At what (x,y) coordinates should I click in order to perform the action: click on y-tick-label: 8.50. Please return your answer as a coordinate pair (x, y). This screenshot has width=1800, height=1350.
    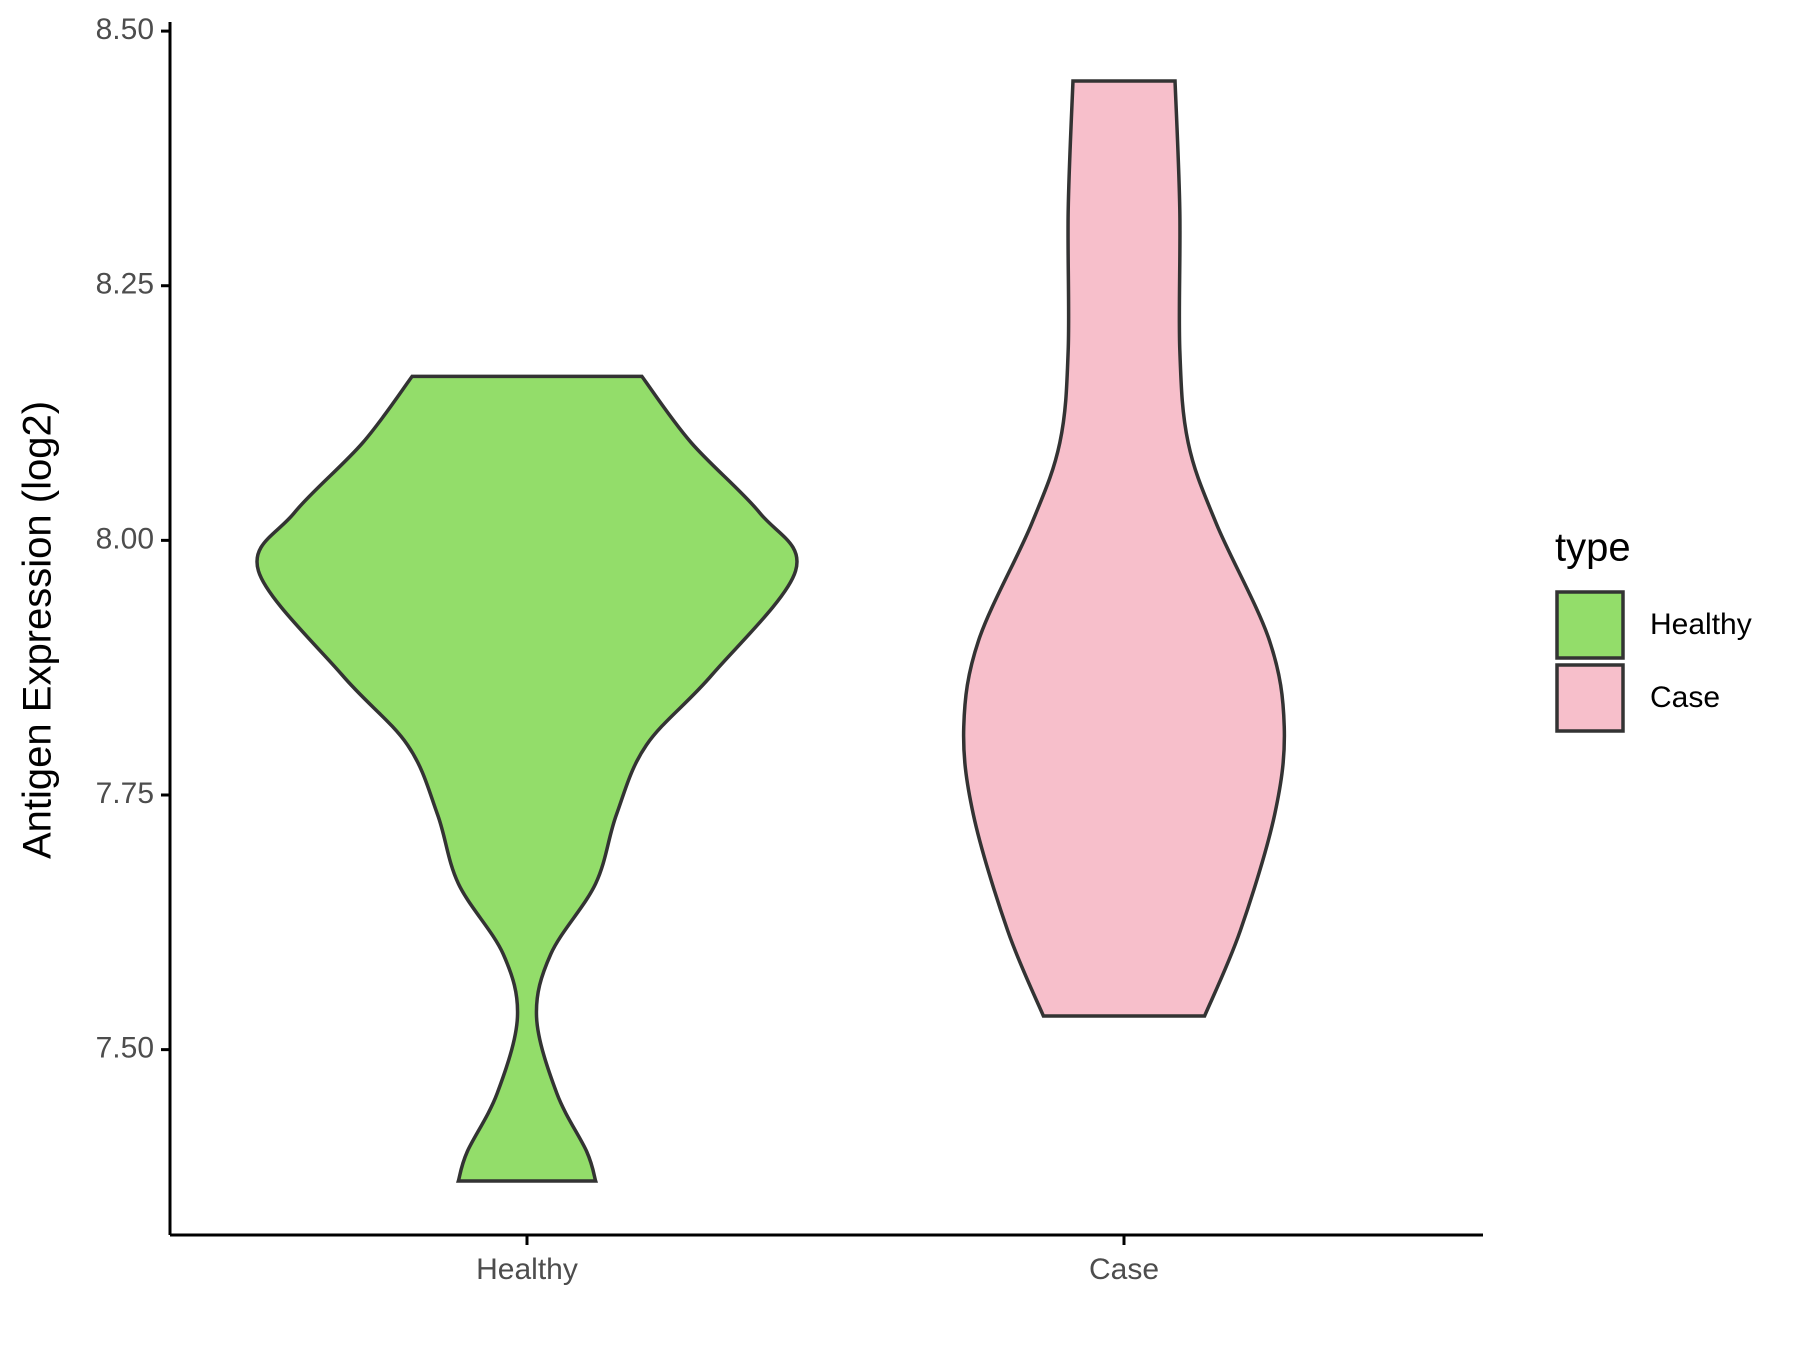
    Looking at the image, I should click on (125, 29).